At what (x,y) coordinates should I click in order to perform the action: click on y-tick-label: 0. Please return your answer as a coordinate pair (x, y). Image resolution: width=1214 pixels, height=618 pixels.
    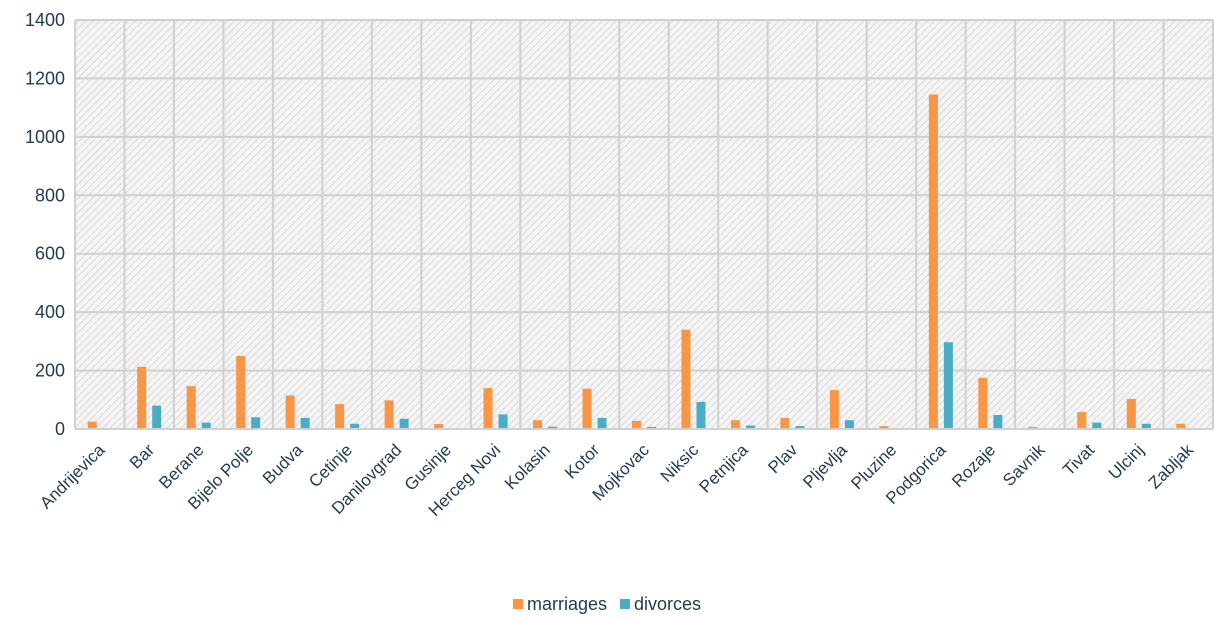
    Looking at the image, I should click on (60, 429).